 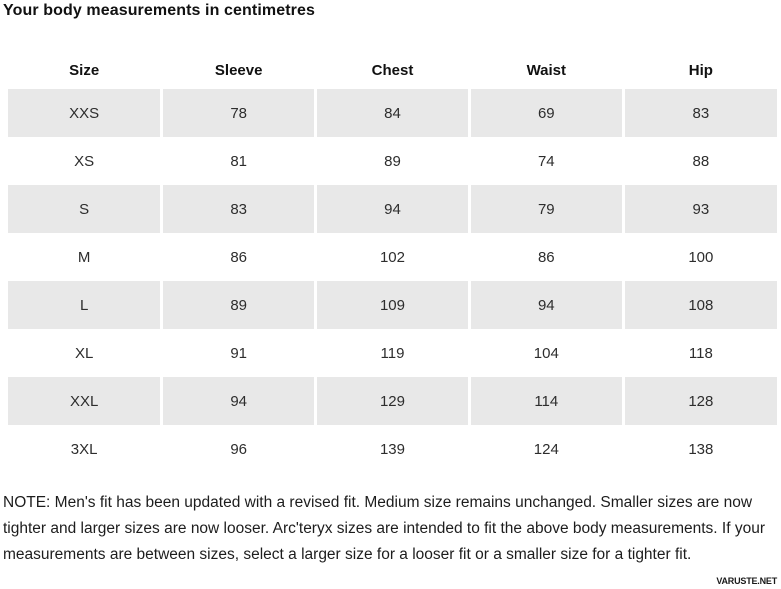 What do you see at coordinates (85, 449) in the screenshot?
I see `size-cell: 3XL` at bounding box center [85, 449].